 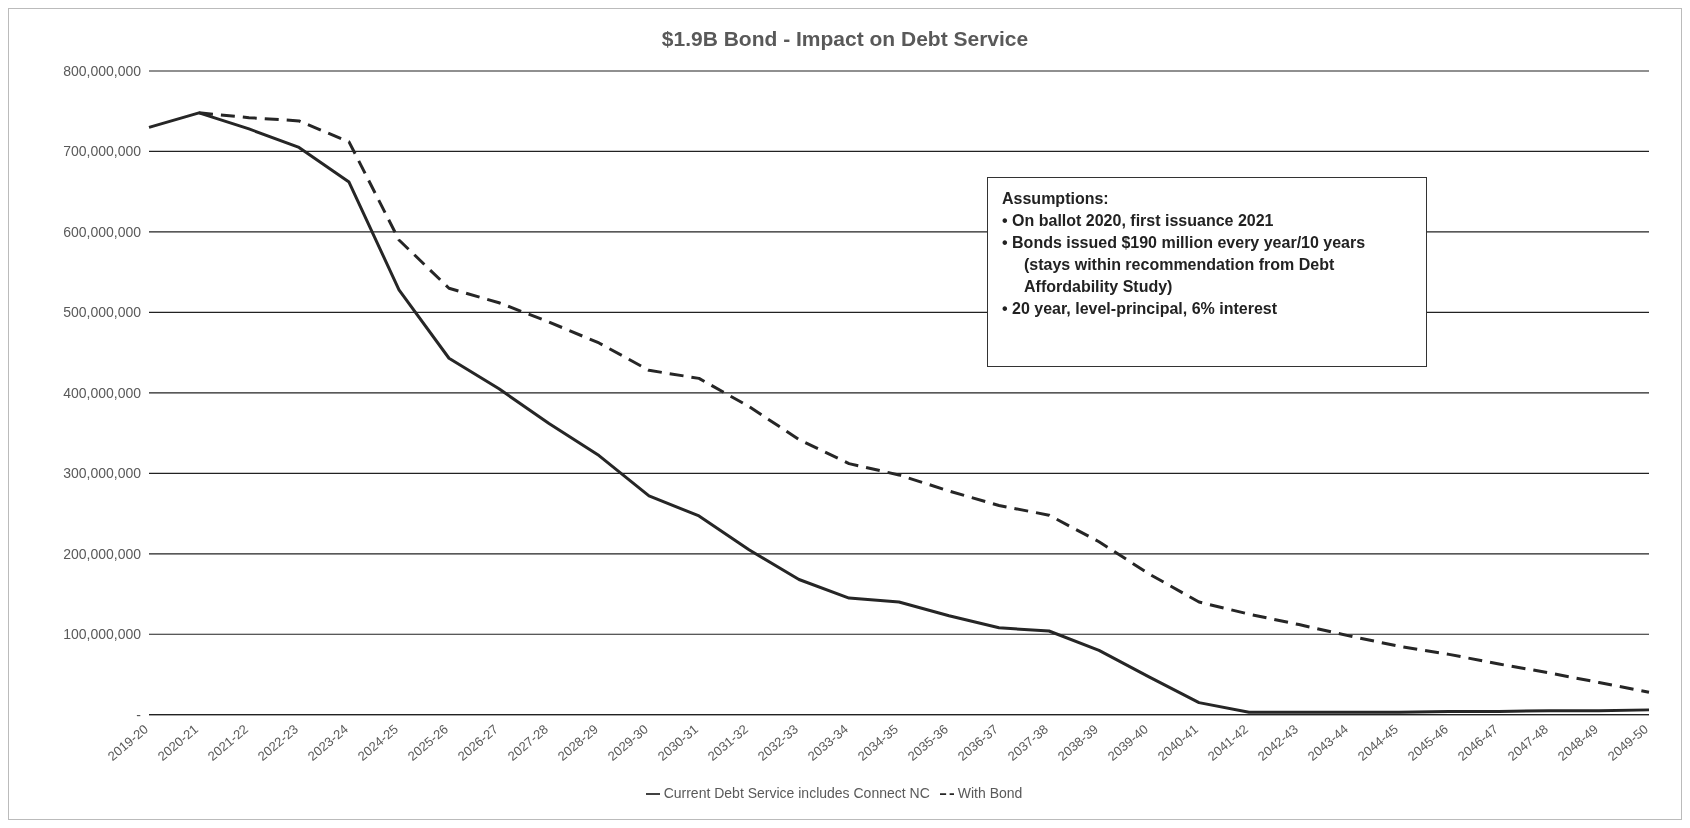 What do you see at coordinates (102, 312) in the screenshot?
I see `y-tick-label: 500,000,000` at bounding box center [102, 312].